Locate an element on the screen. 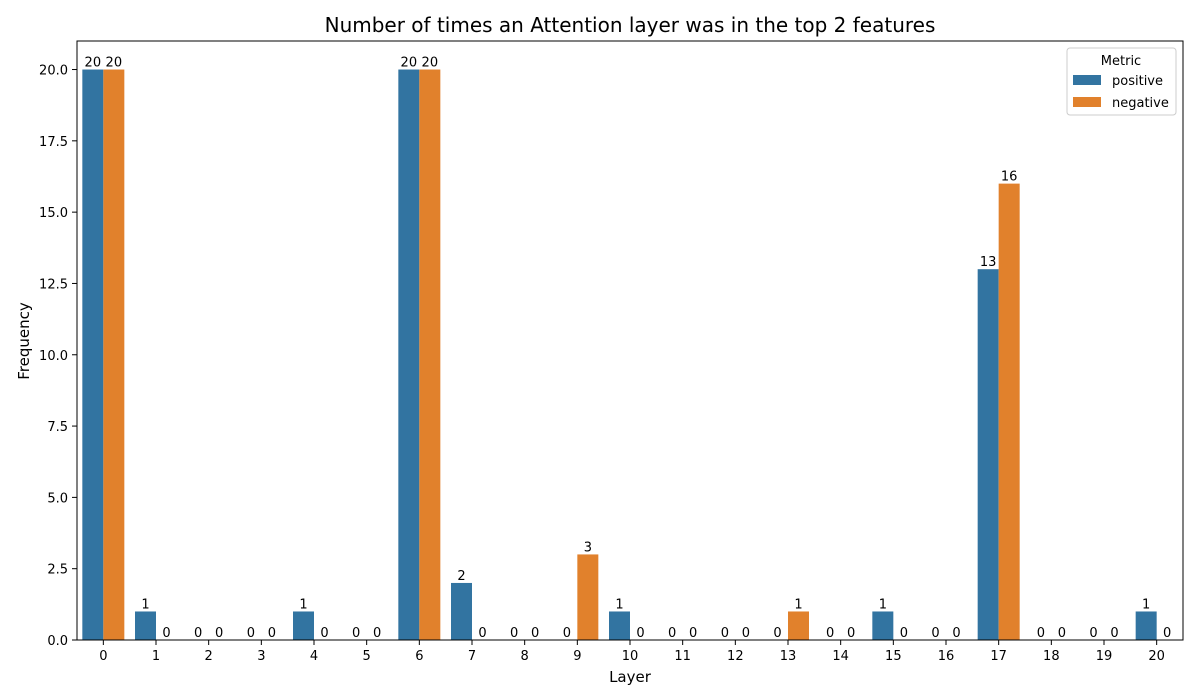 Image resolution: width=1200 pixels, height=700 pixels. x-tick-label-7: 7 is located at coordinates (472, 656).